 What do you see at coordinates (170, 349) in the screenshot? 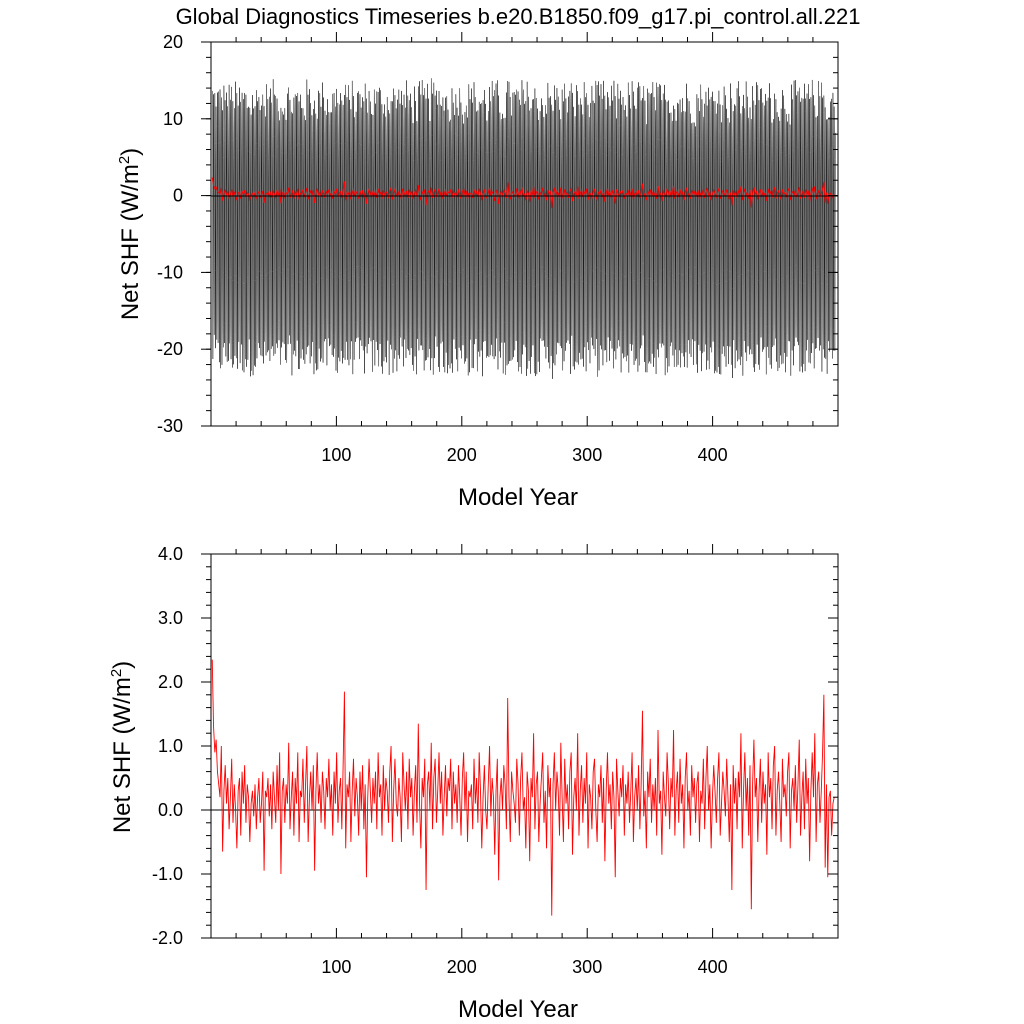
I see `y-tick-label: -20` at bounding box center [170, 349].